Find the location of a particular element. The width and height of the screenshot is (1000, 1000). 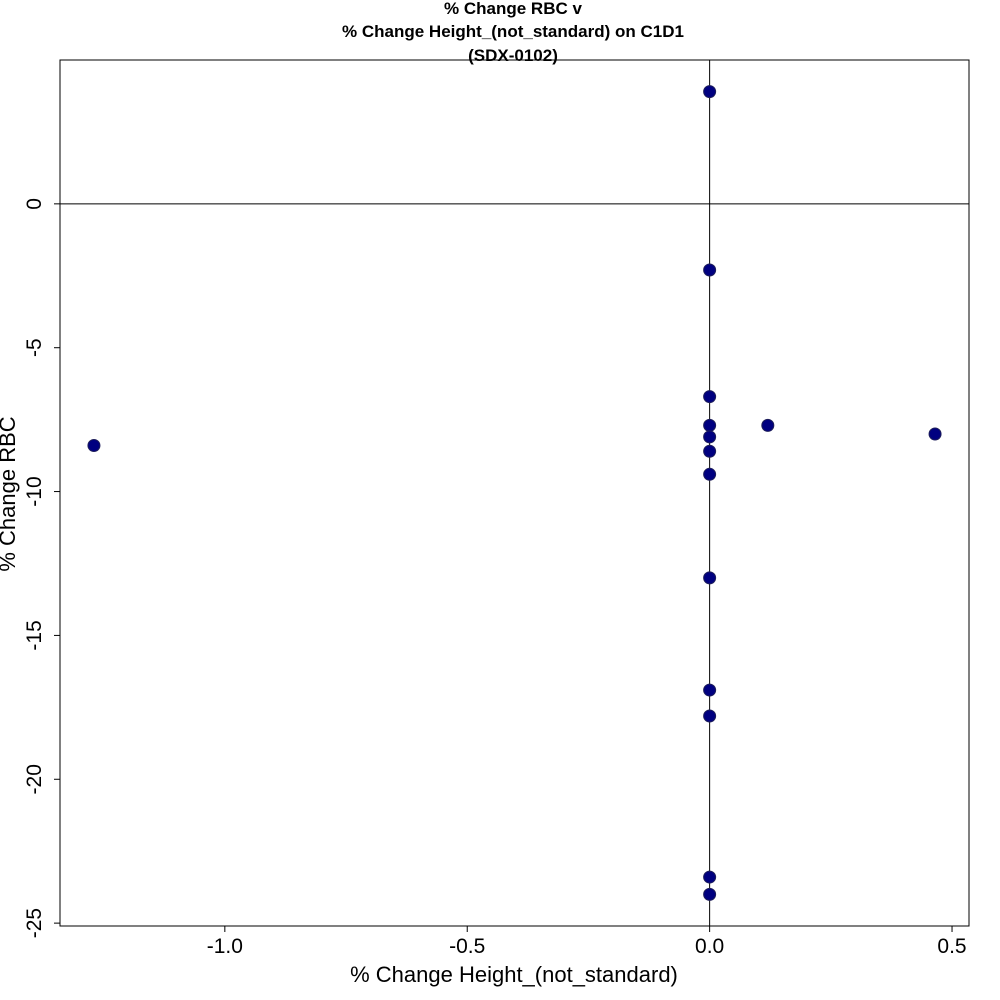

x-tick-label: 0.5 is located at coordinates (951, 946).